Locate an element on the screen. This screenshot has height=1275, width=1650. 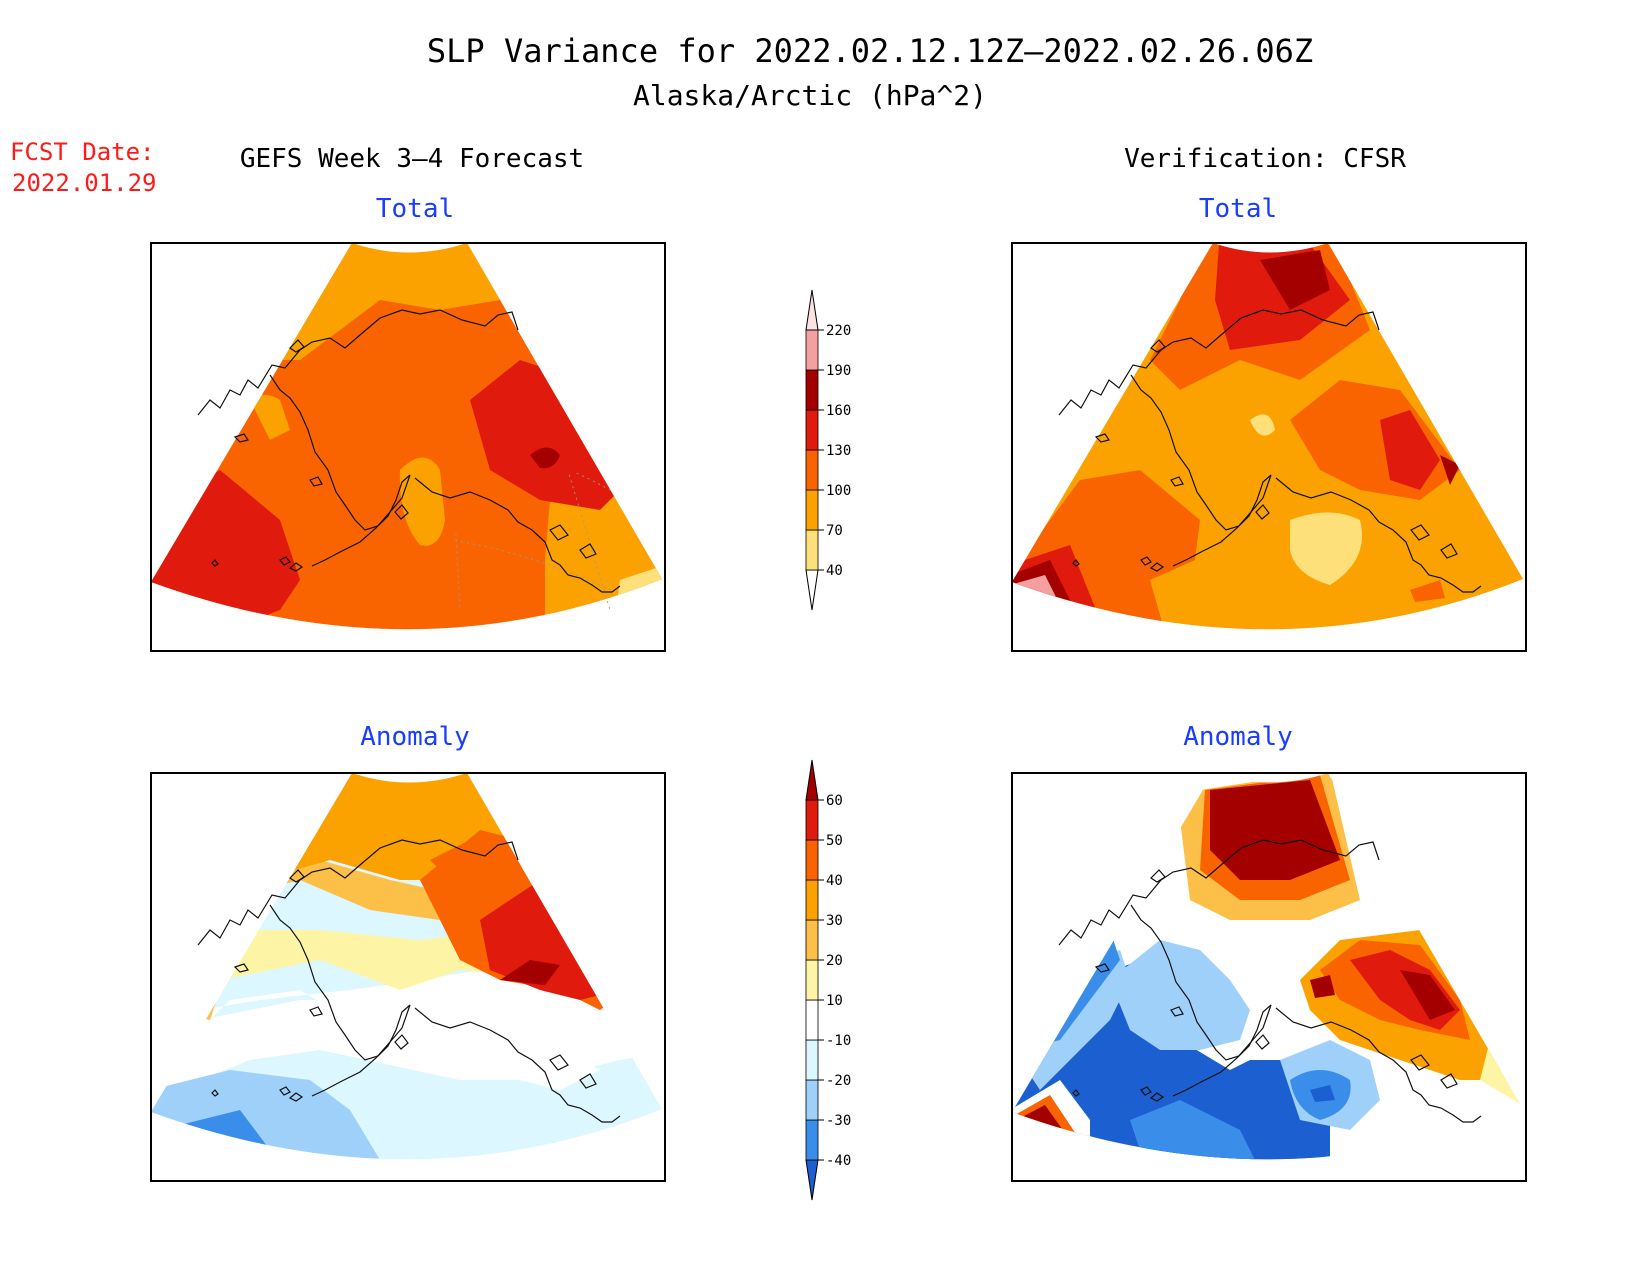
panel-label-fcst-anom: Anomaly is located at coordinates (415, 737).